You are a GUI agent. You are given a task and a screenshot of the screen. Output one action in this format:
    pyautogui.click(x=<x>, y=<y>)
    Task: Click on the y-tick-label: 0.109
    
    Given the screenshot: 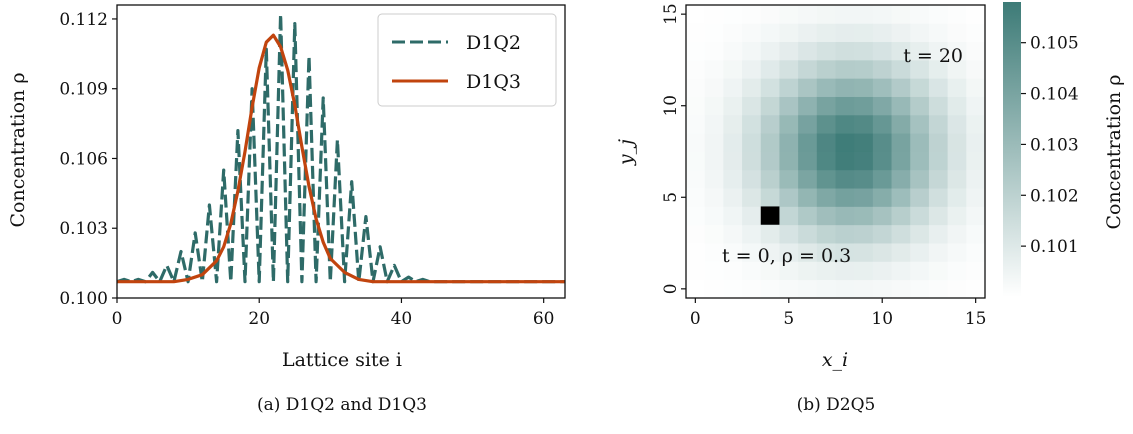 What is the action you would take?
    pyautogui.click(x=83, y=90)
    